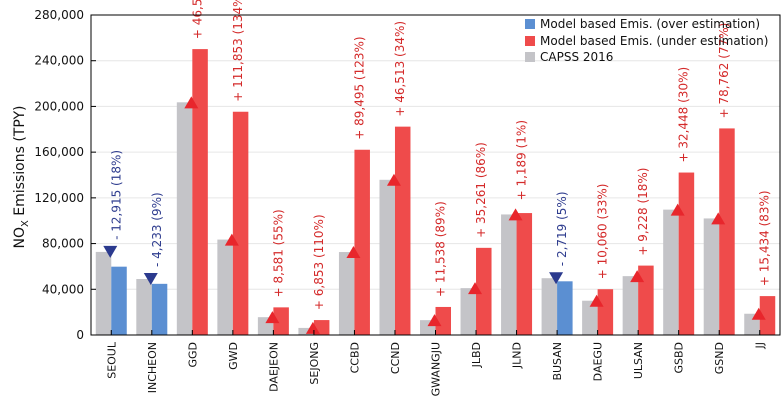 The width and height of the screenshot is (783, 419). What do you see at coordinates (436, 369) in the screenshot?
I see `x-tick-label: GWANGJU` at bounding box center [436, 369].